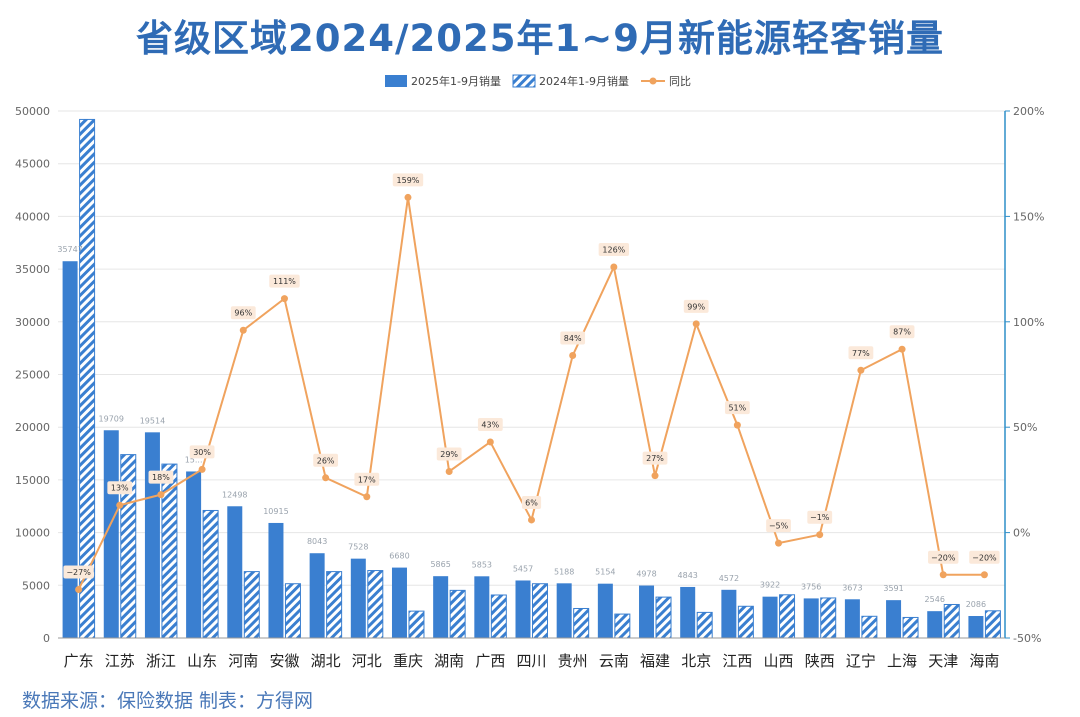 Image resolution: width=1080 pixels, height=717 pixels. I want to click on legend-label-yoy: 同比, so click(680, 81).